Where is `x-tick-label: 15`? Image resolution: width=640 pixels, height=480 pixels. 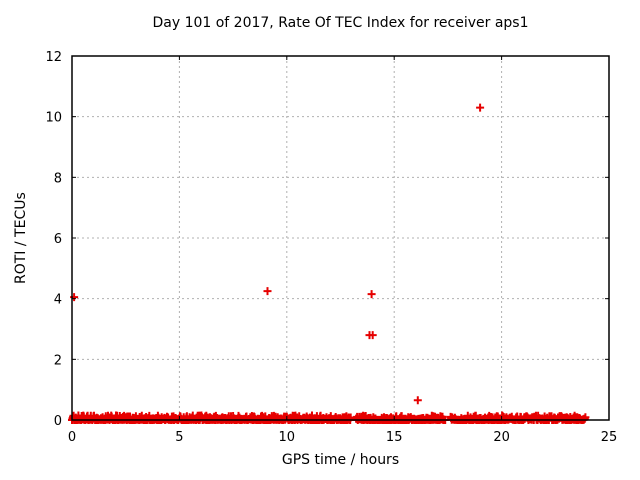
x-tick-label: 15 is located at coordinates (394, 437).